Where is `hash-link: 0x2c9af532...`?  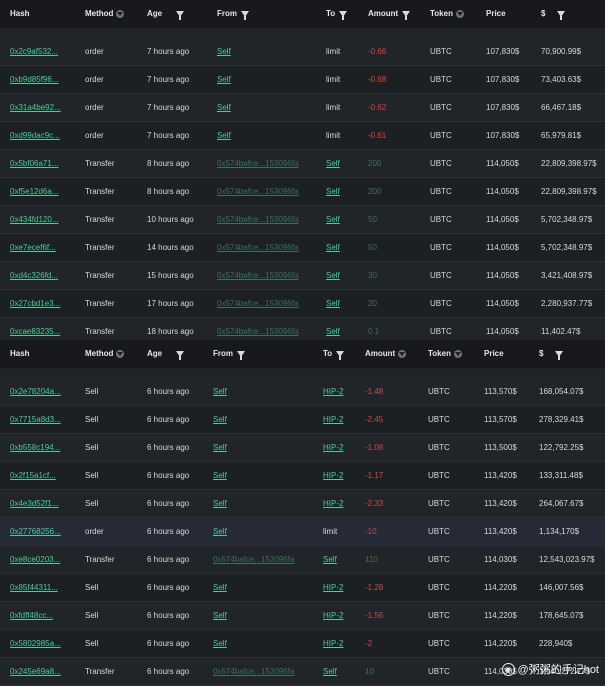 hash-link: 0x2c9af532... is located at coordinates (34, 51).